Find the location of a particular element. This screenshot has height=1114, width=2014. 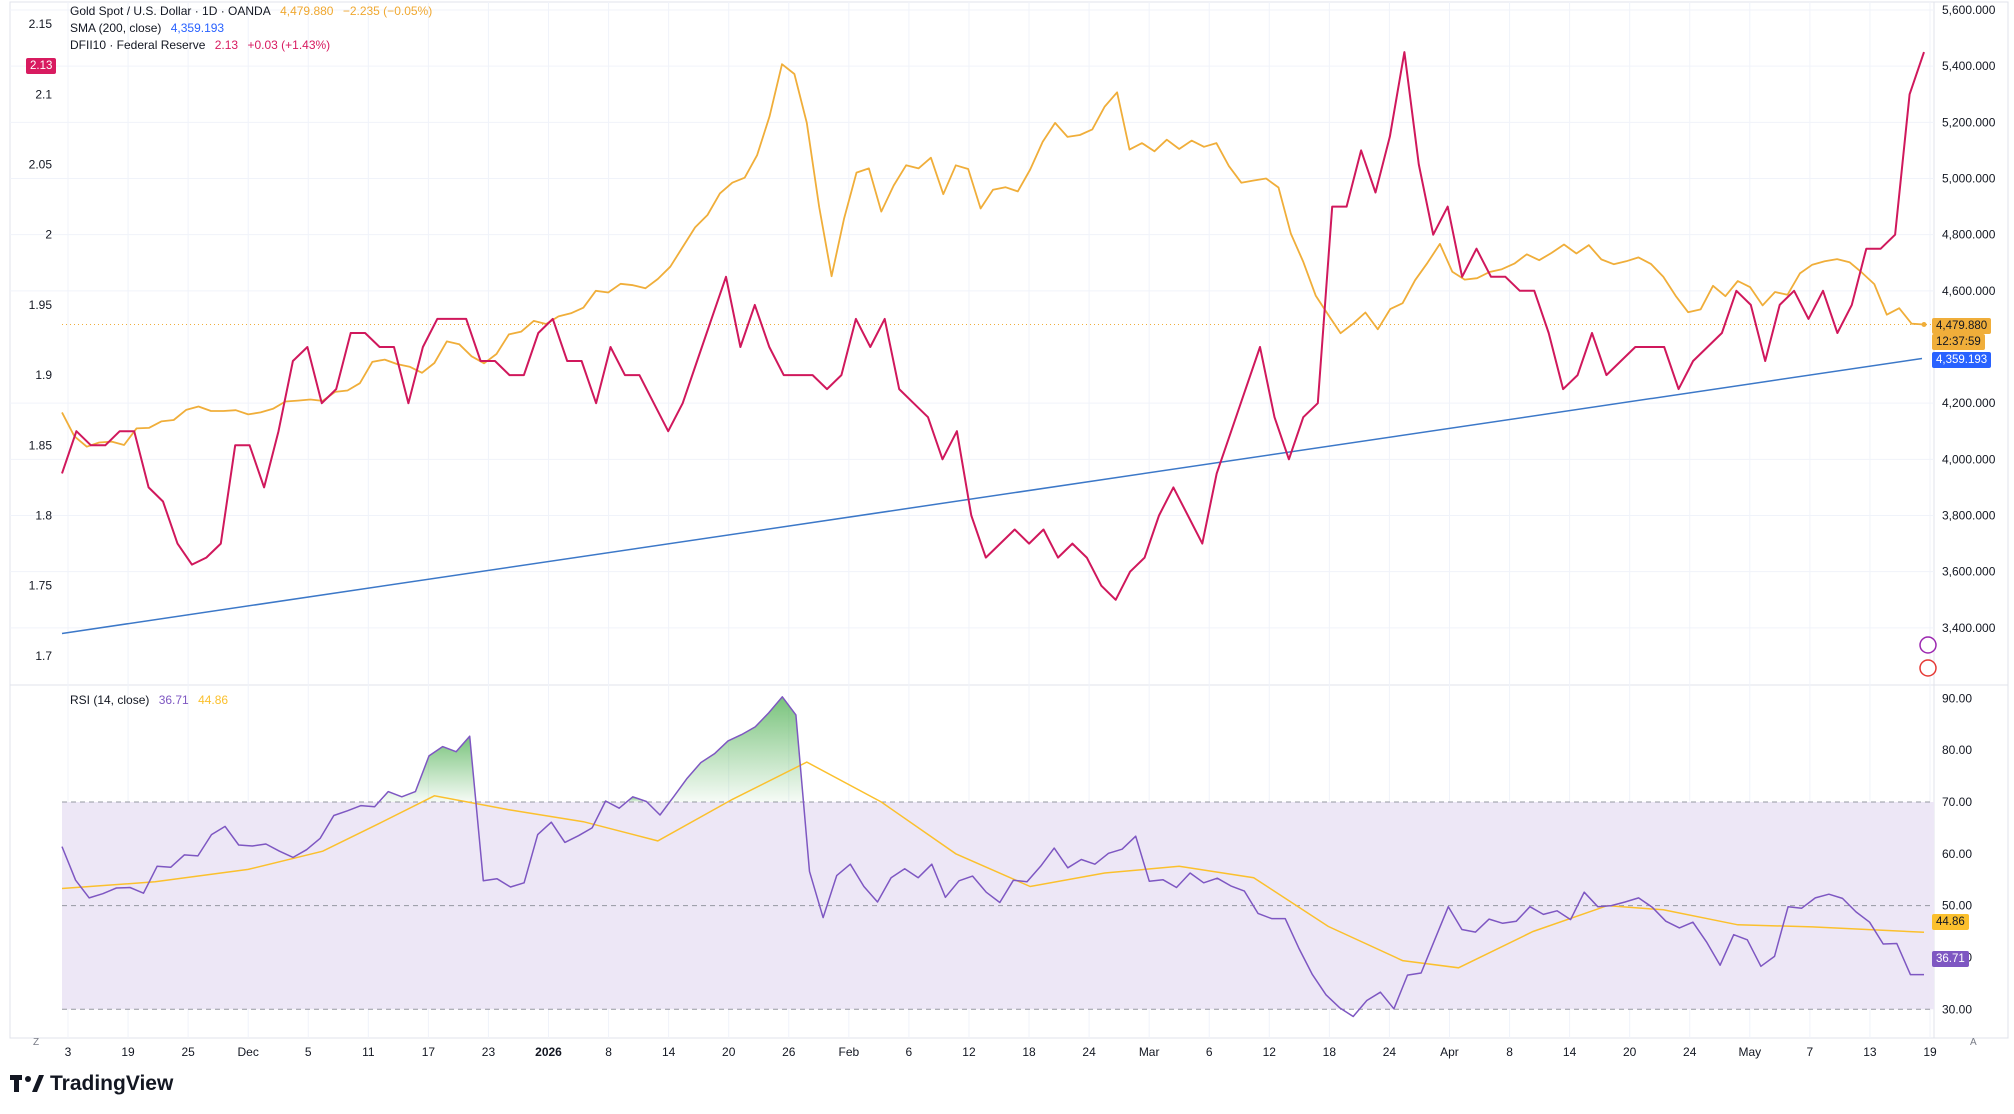

sma-badge: 4,359.193 is located at coordinates (1962, 360).